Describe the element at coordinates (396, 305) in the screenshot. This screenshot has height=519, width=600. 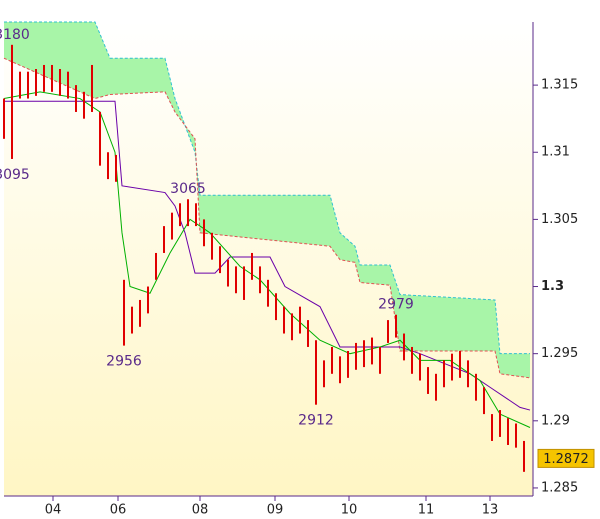
I see `high-label: 2979` at that location.